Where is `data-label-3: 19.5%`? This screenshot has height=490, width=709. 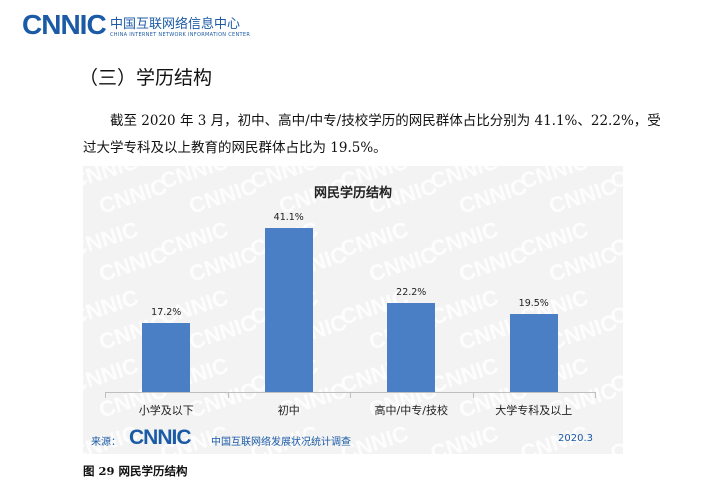 data-label-3: 19.5% is located at coordinates (533, 303).